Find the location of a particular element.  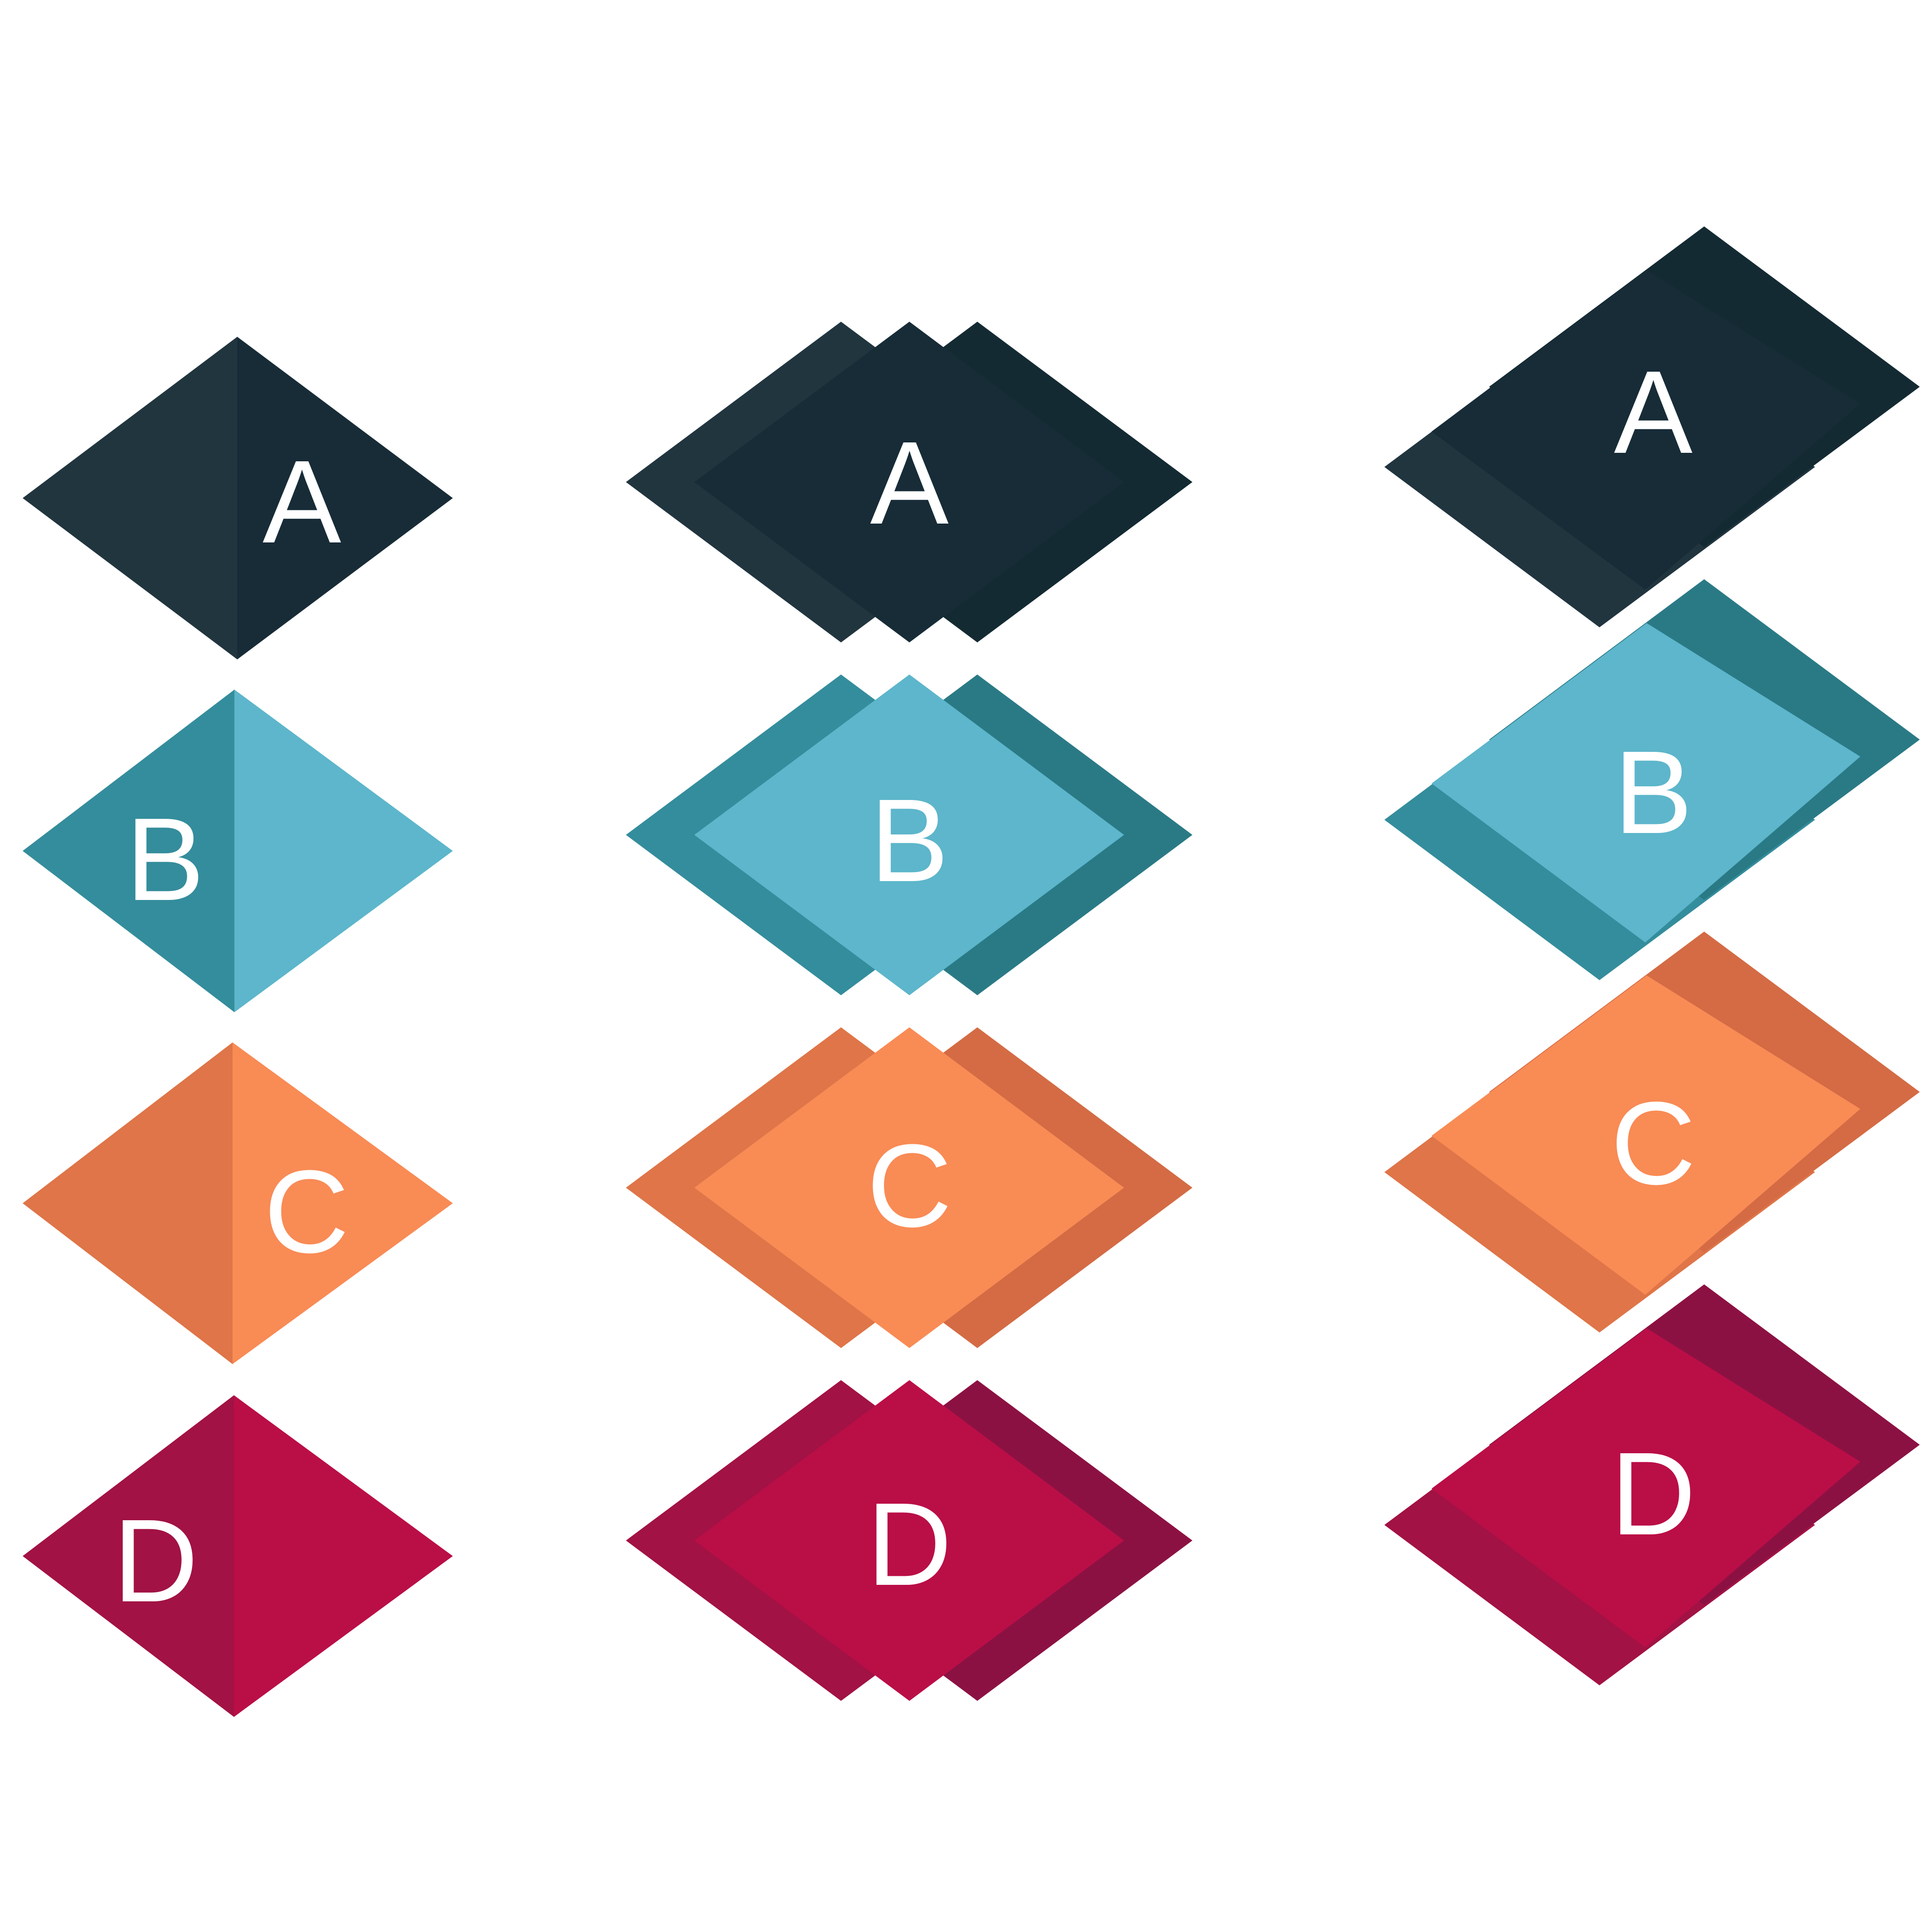

split-diamond-d: D is located at coordinates (238, 1556).